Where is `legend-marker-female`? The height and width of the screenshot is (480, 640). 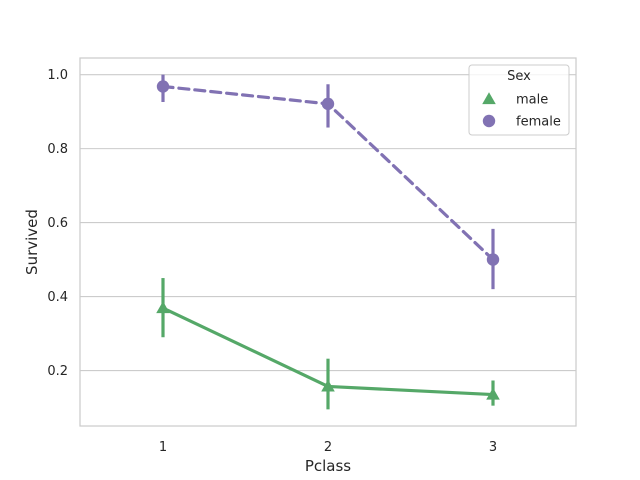
legend-marker-female is located at coordinates (489, 121).